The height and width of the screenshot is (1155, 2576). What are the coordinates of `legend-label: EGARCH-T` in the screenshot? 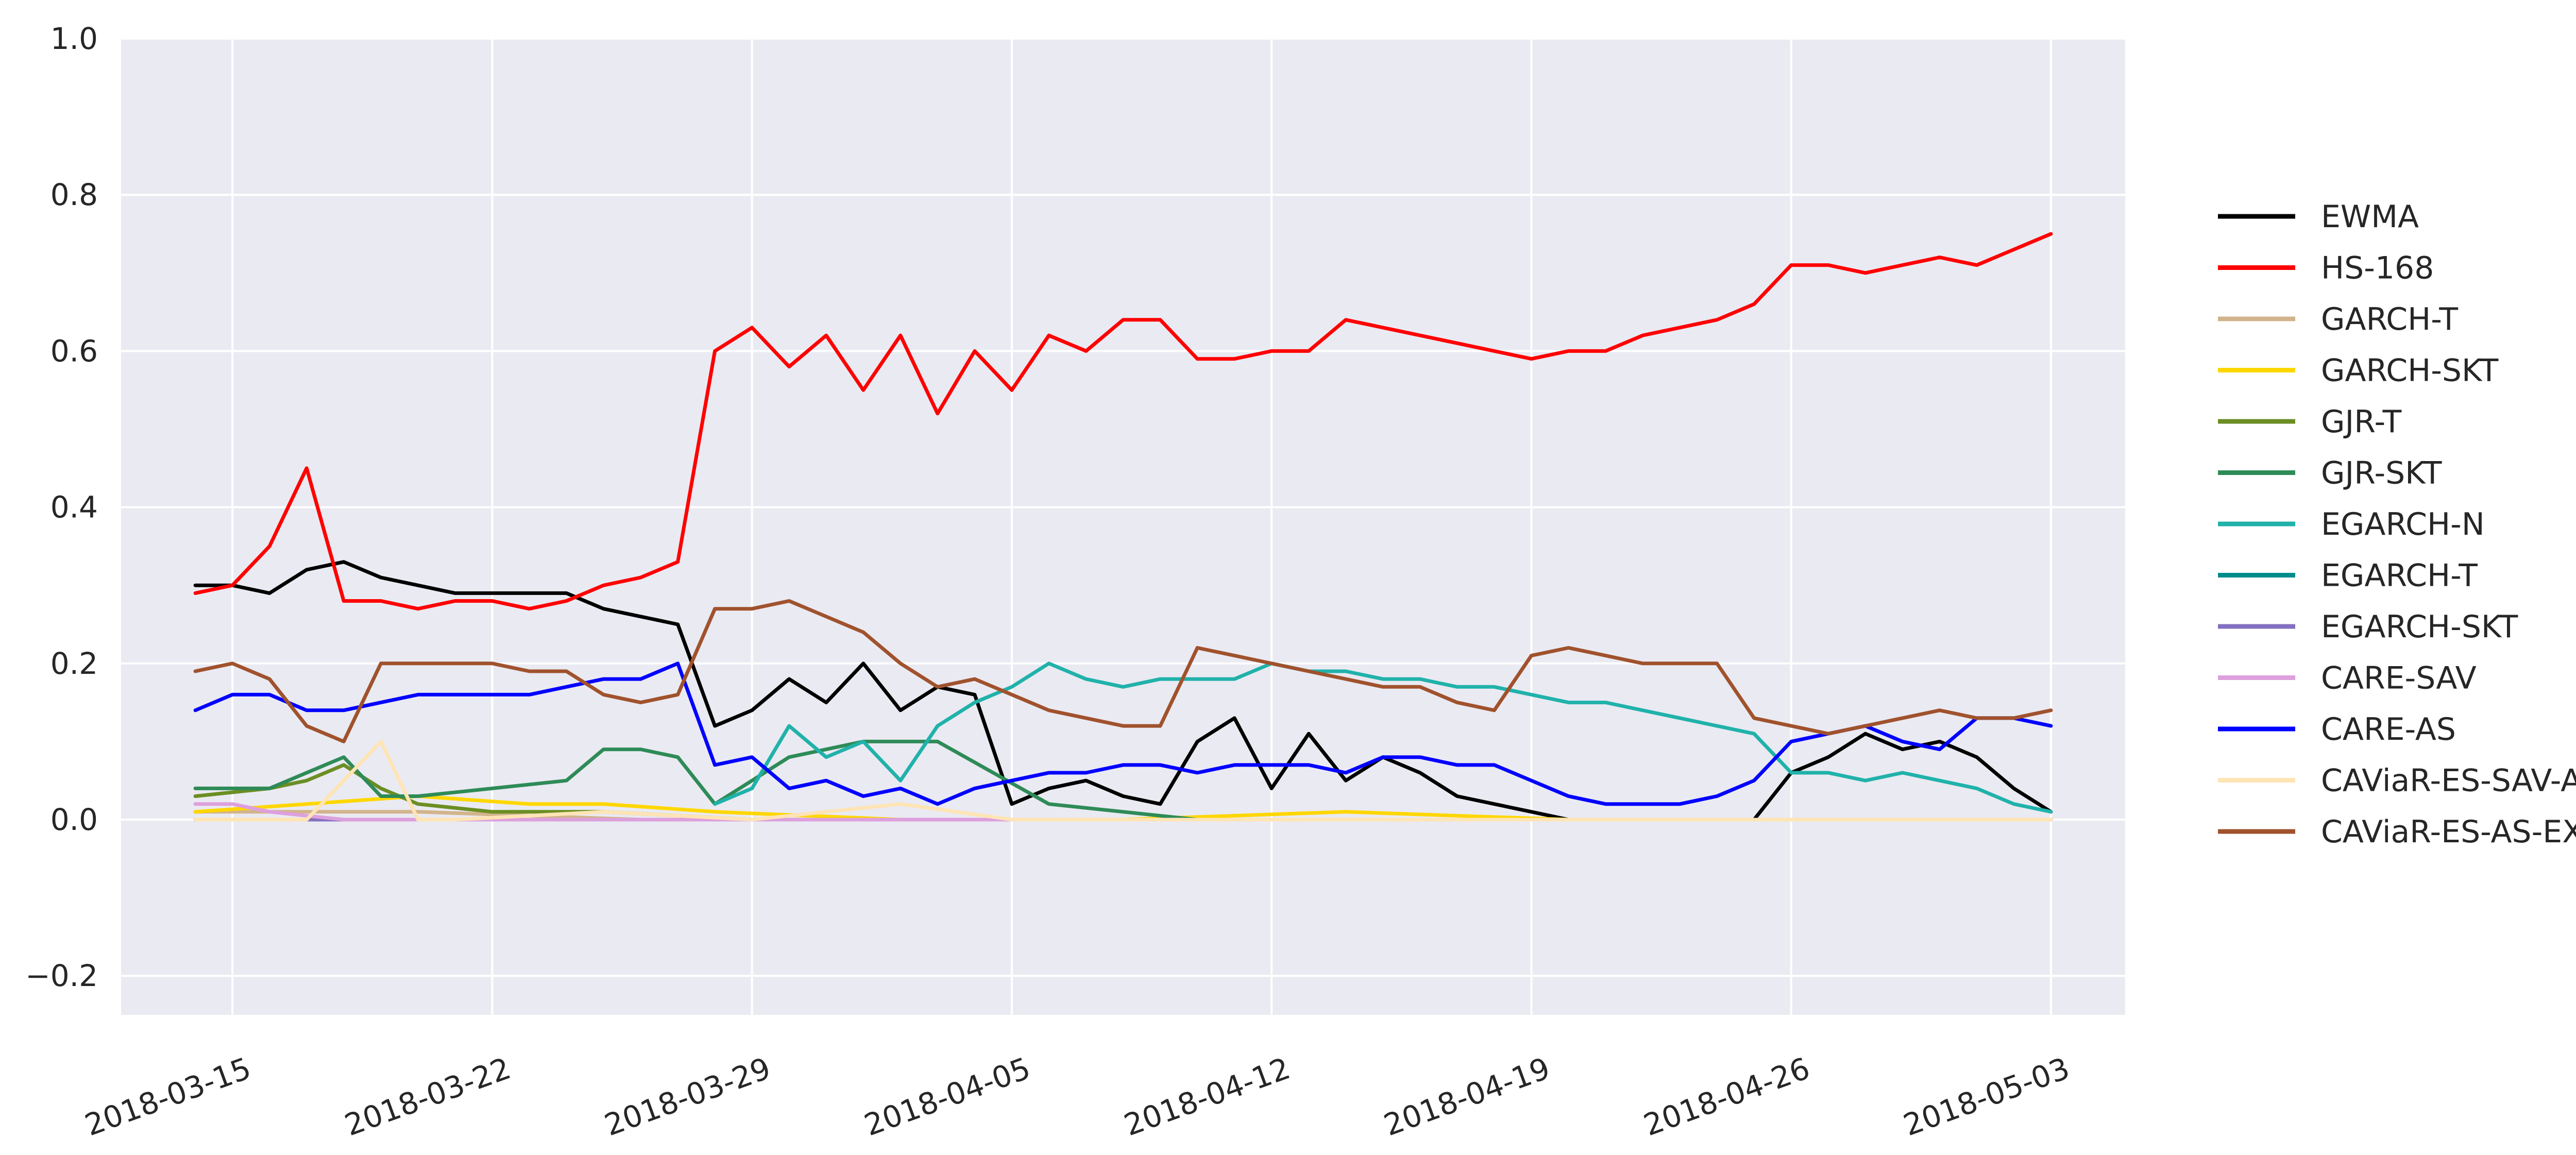 It's located at (2399, 576).